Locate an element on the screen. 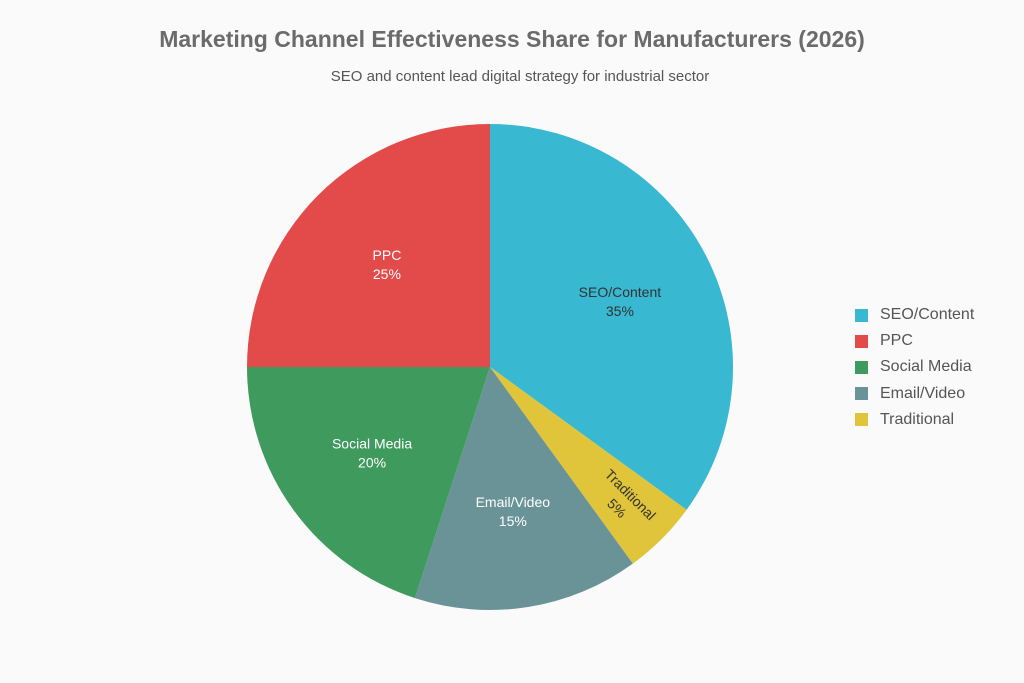  legend-label: SEO/Content is located at coordinates (927, 315).